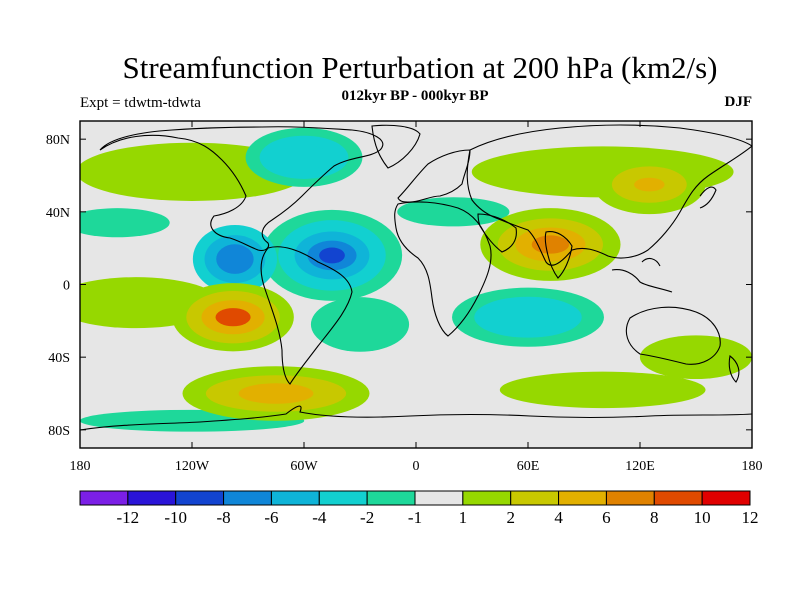 Image resolution: width=800 pixels, height=600 pixels. What do you see at coordinates (192, 466) in the screenshot?
I see `x-tick-label: 120W` at bounding box center [192, 466].